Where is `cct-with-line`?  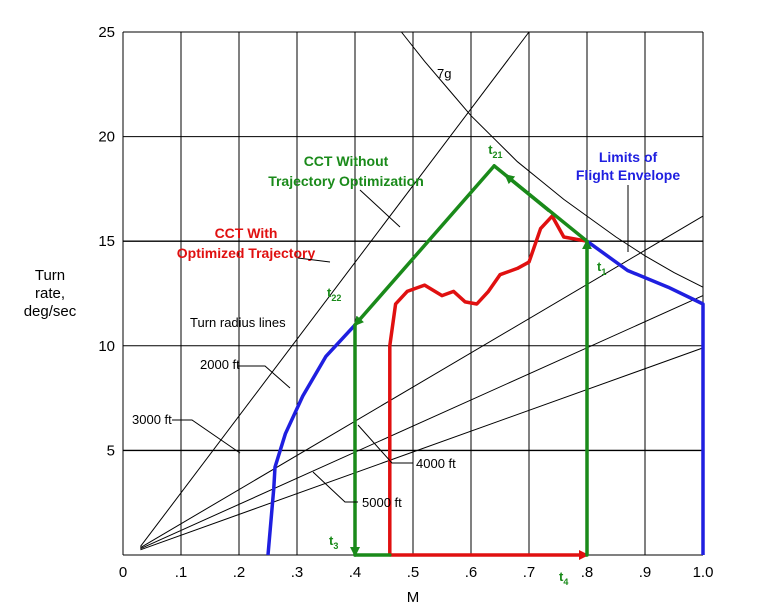 cct-with-line is located at coordinates (488, 384).